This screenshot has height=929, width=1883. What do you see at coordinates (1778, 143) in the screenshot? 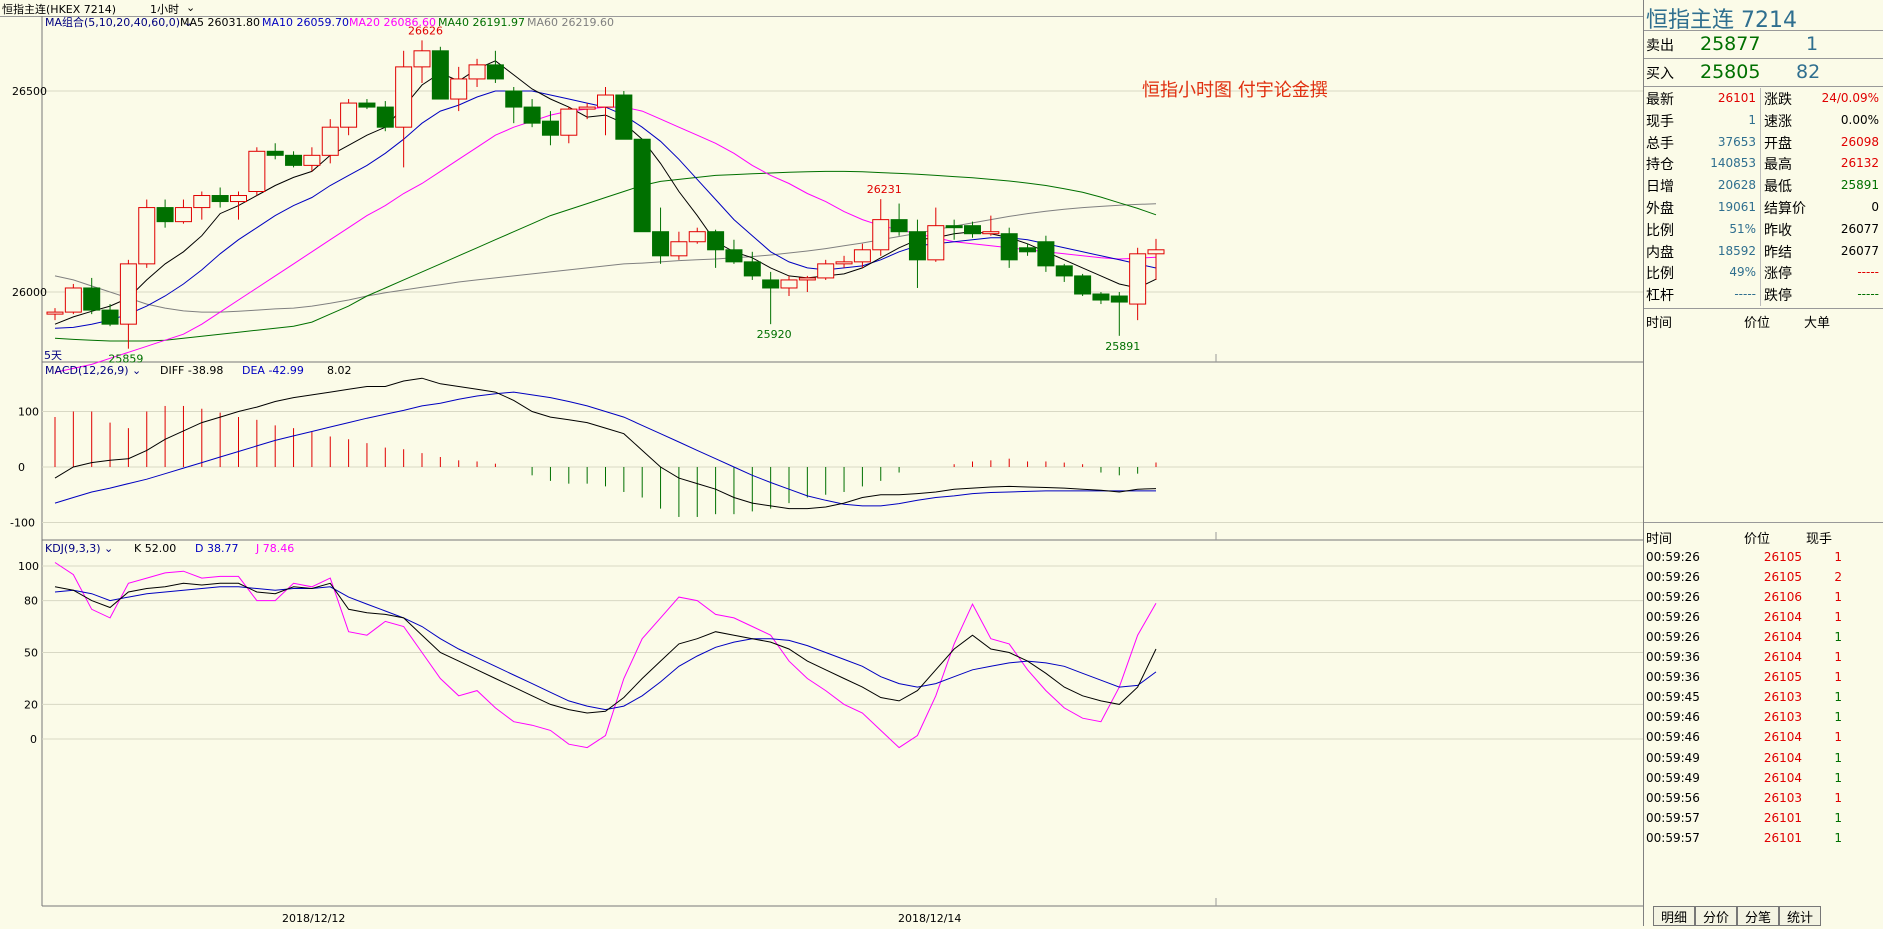
I see `stat-label: 开盘` at bounding box center [1778, 143].